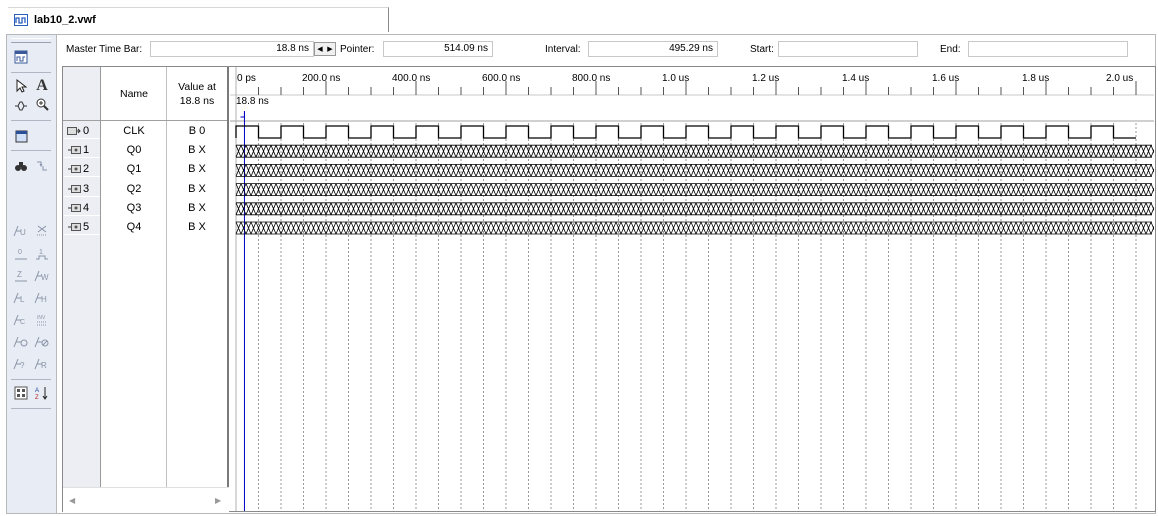 The image size is (1158, 516). I want to click on invert-icon: INV, so click(42, 320).